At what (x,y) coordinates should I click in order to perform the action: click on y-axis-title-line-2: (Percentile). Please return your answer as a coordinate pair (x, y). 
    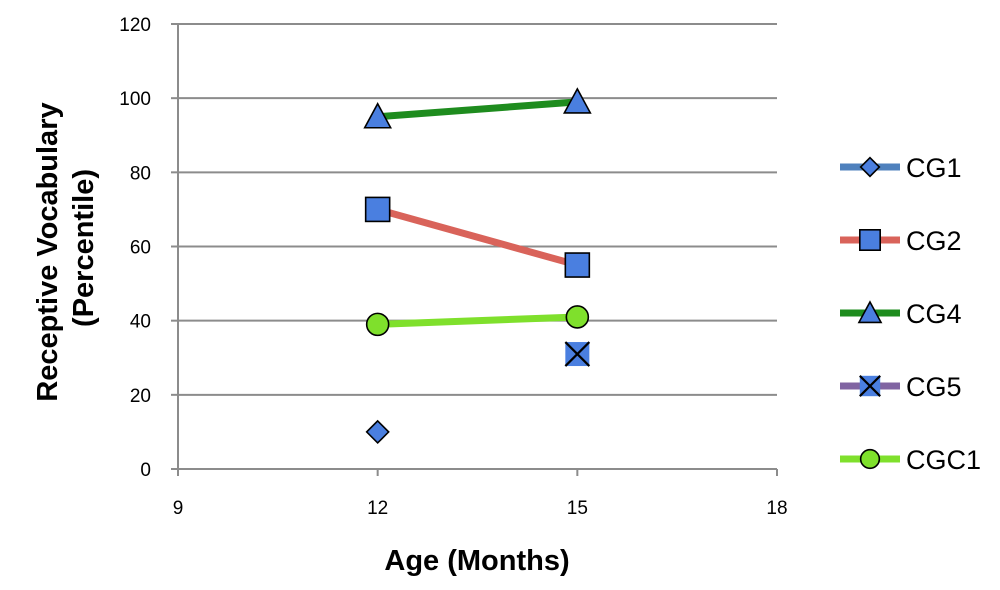
    Looking at the image, I should click on (84, 248).